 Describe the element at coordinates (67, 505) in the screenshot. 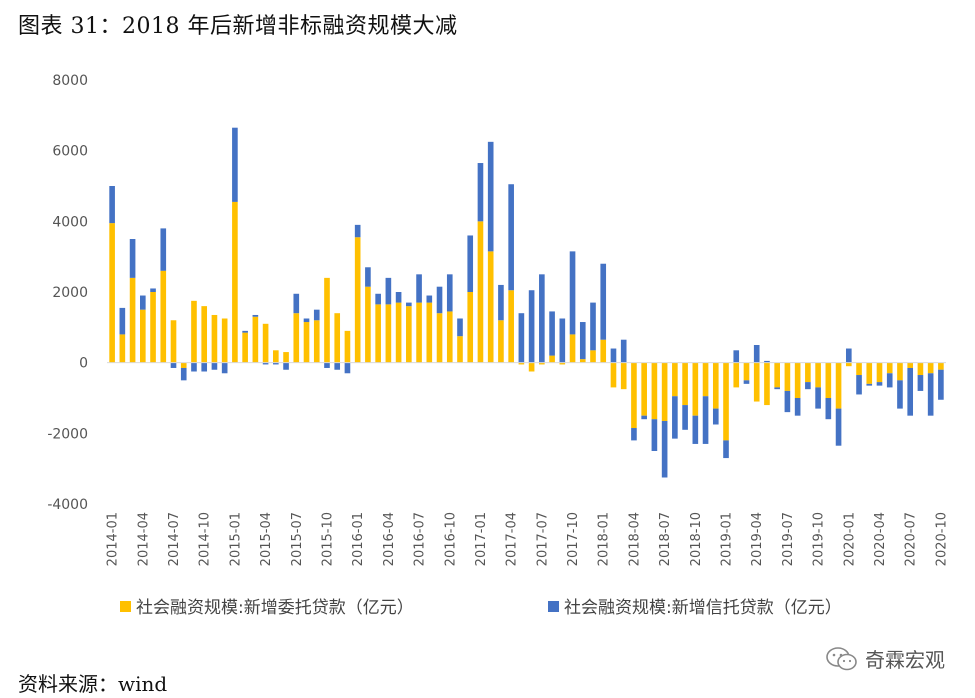

I see `y-tick-label: -4000` at that location.